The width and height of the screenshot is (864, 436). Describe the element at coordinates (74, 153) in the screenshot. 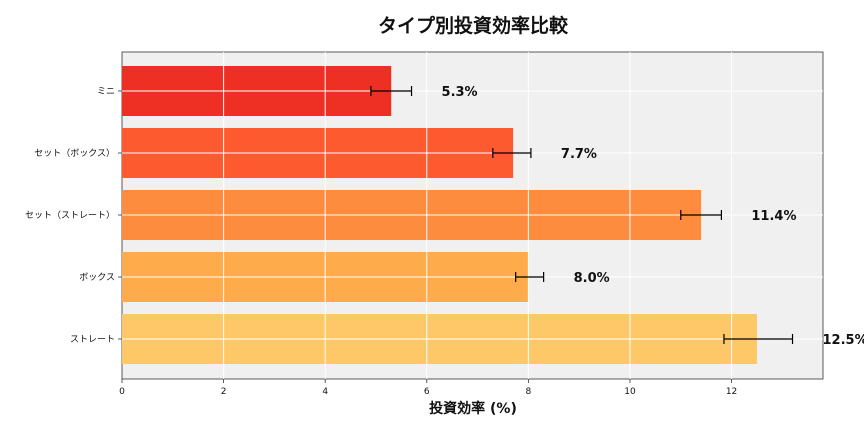

I see `y-tick-label-1: セット（ボックス）` at that location.